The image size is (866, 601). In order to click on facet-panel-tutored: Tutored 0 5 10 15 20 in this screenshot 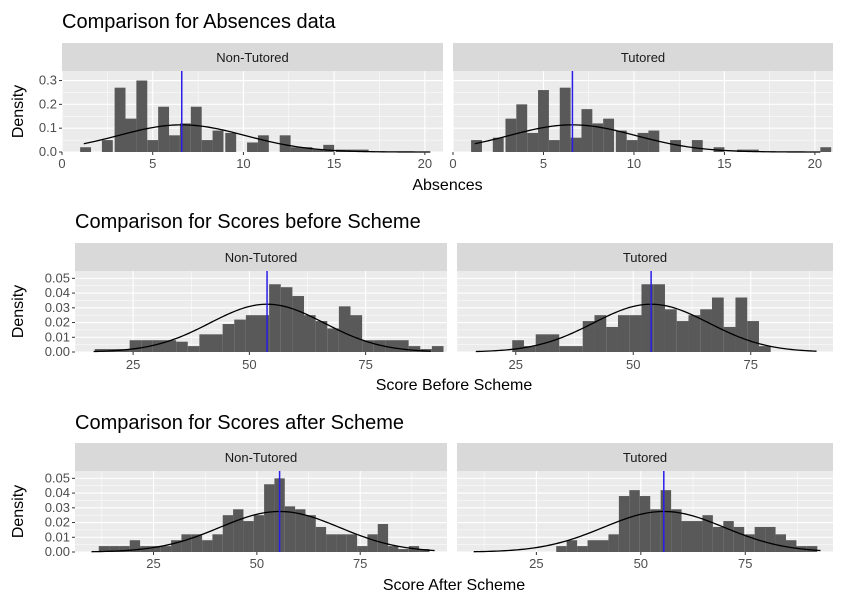, I will do `click(641, 107)`.